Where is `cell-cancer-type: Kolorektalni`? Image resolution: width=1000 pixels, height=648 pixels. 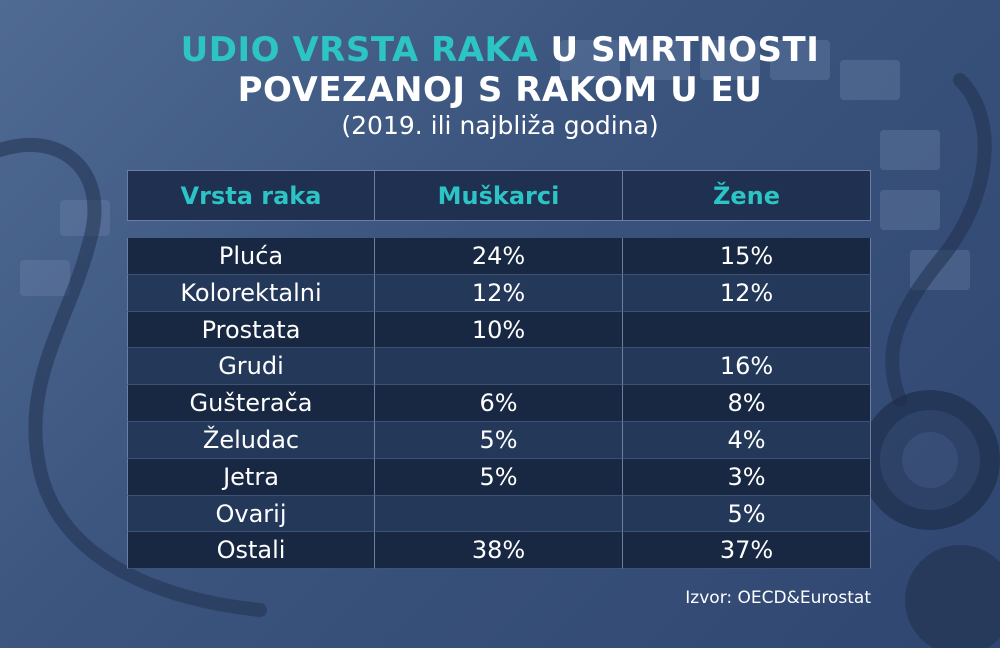
cell-cancer-type: Kolorektalni is located at coordinates (251, 293).